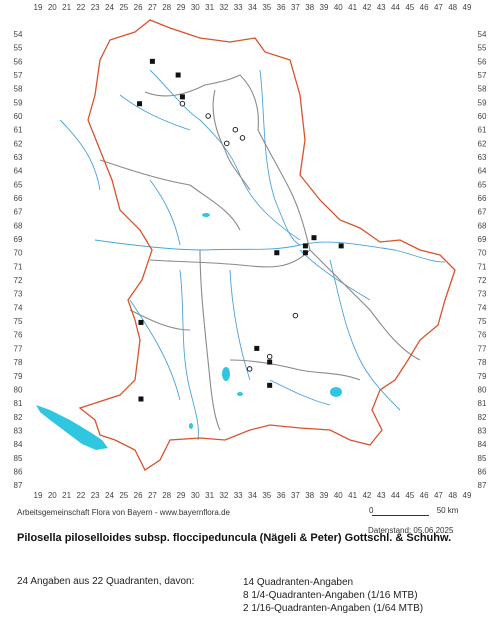 The image size is (500, 620). Describe the element at coordinates (223, 7) in the screenshot. I see `x-tick-label-top: 32` at that location.